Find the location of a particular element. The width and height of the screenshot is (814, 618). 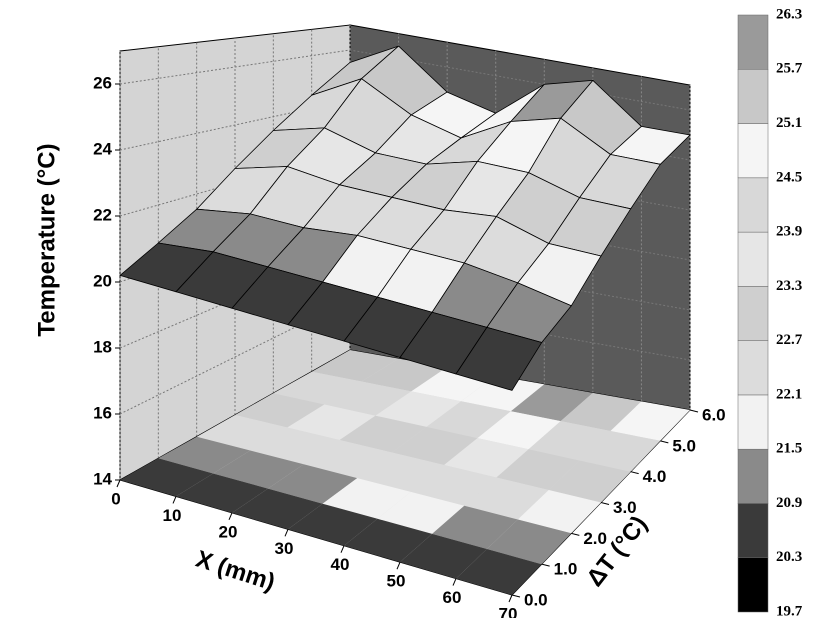

y-tick-label: 2.0 is located at coordinates (595, 538).